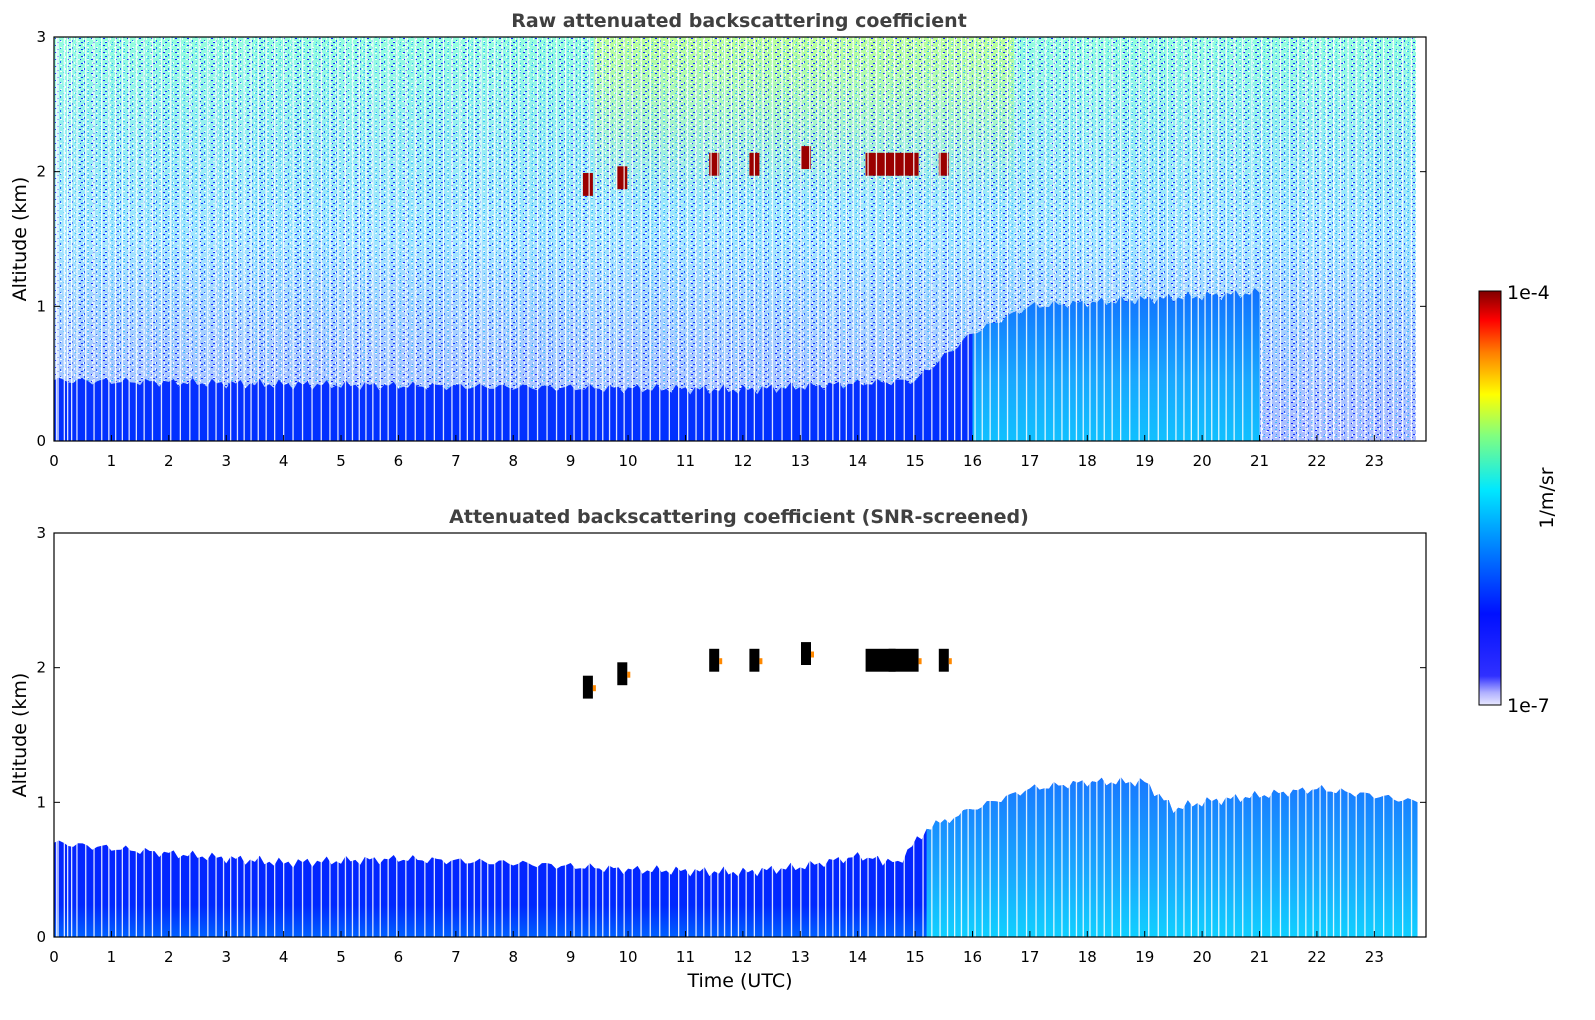  I want to click on x-axis-label: Time (UTC), so click(739, 981).